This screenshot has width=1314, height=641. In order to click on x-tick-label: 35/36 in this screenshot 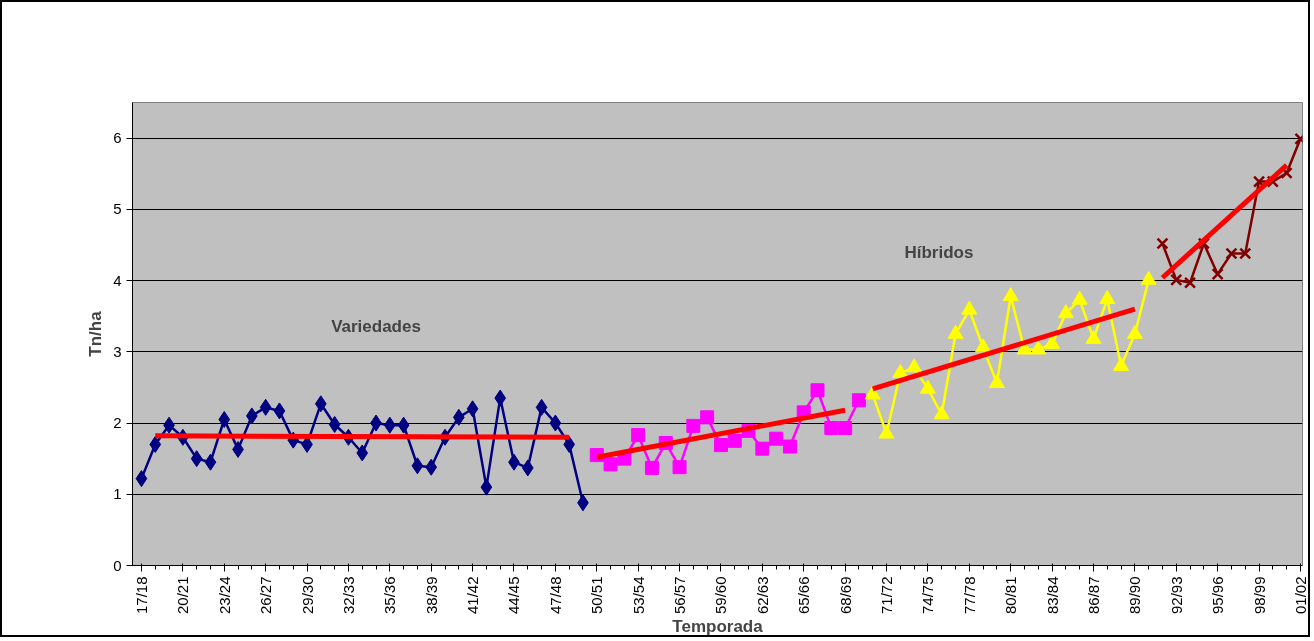, I will do `click(390, 595)`.